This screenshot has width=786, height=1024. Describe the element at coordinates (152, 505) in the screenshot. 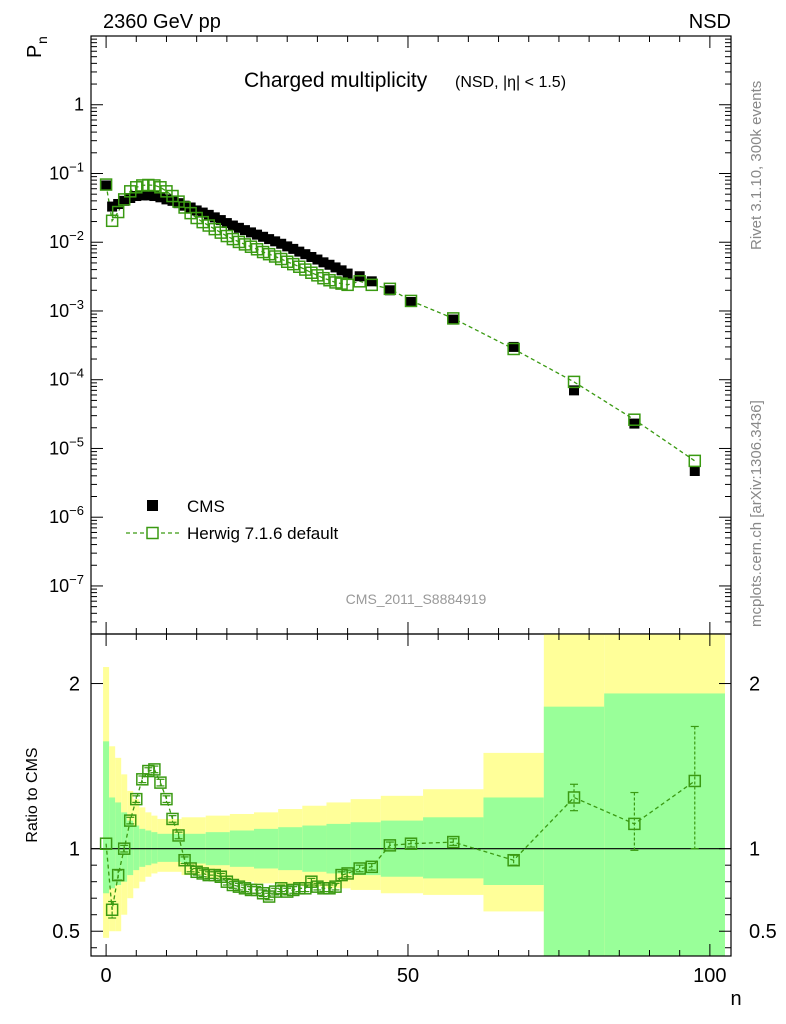

I see `legend-cms-marker` at that location.